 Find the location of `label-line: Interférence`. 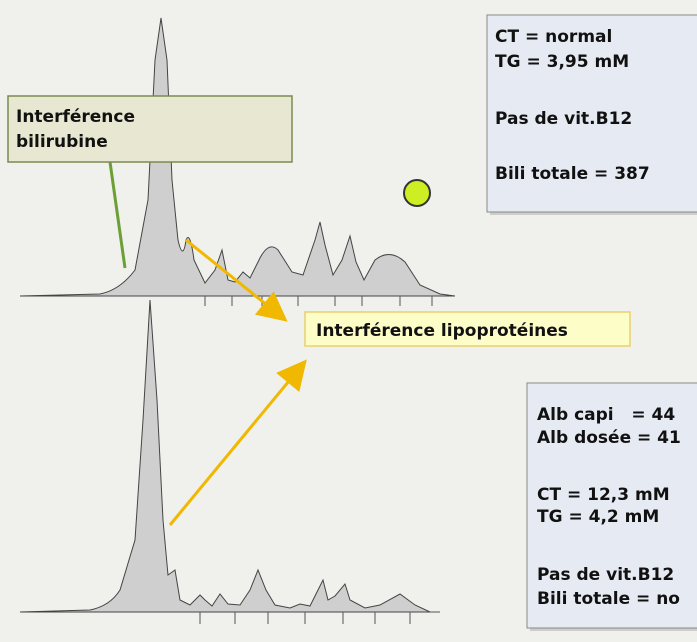

label-line: Interférence is located at coordinates (75, 117).